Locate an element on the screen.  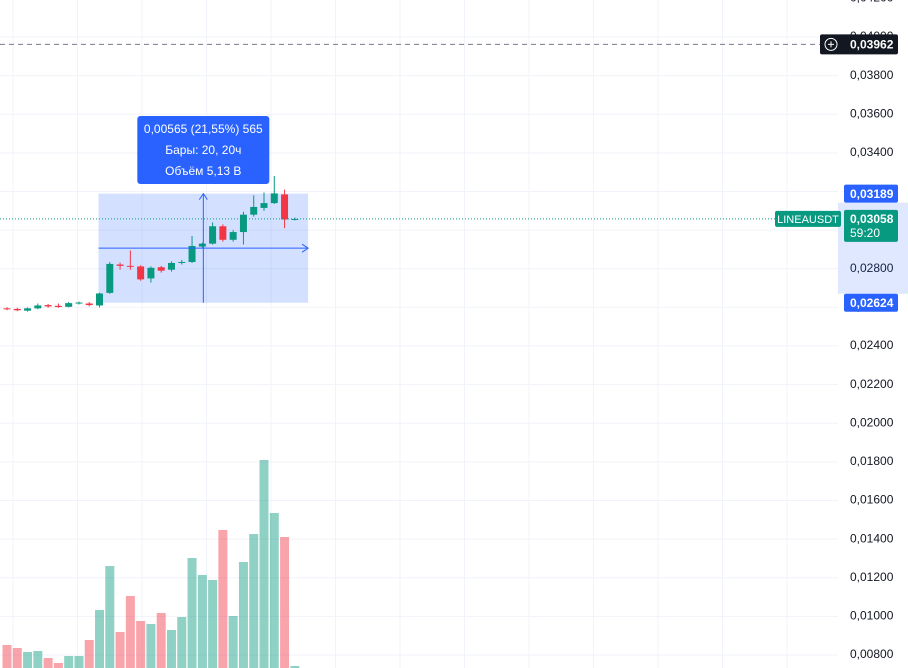
crosshair-label-bg is located at coordinates (859, 44).